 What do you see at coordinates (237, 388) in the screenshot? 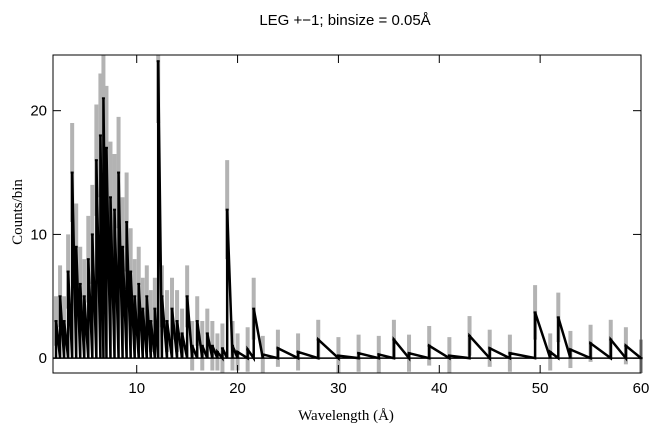
I see `x-tick-label: 20` at bounding box center [237, 388].